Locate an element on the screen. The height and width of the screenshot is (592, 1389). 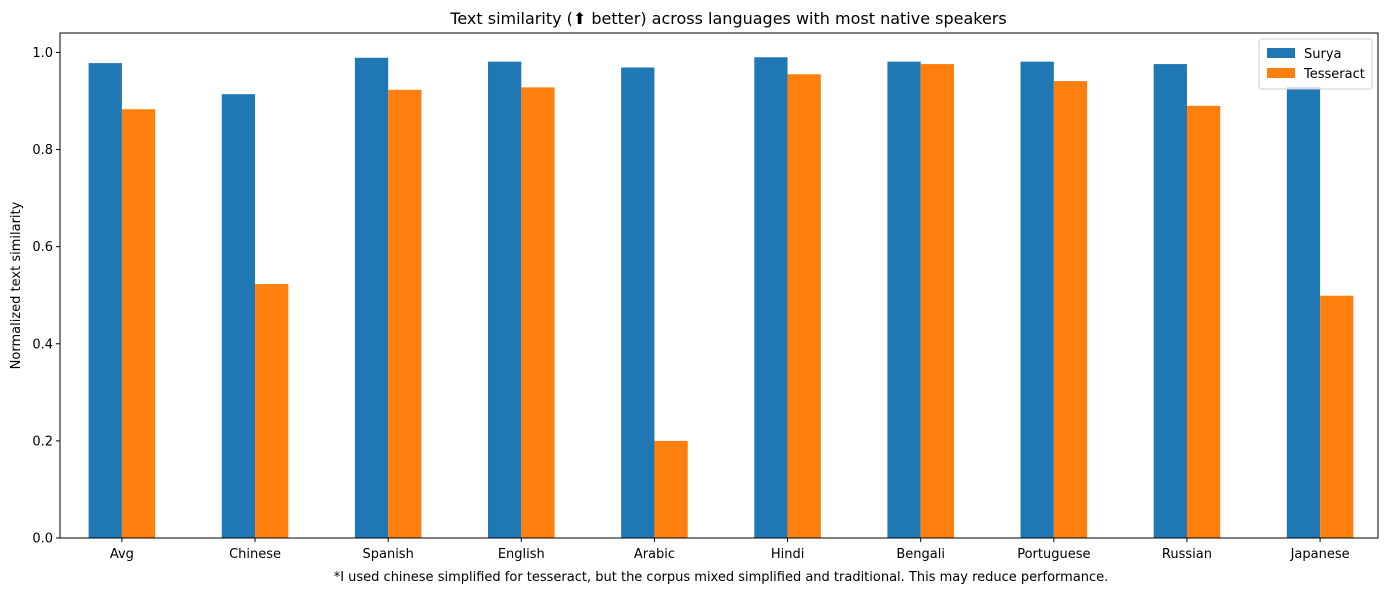
x-tick-label: Russian is located at coordinates (1187, 554).